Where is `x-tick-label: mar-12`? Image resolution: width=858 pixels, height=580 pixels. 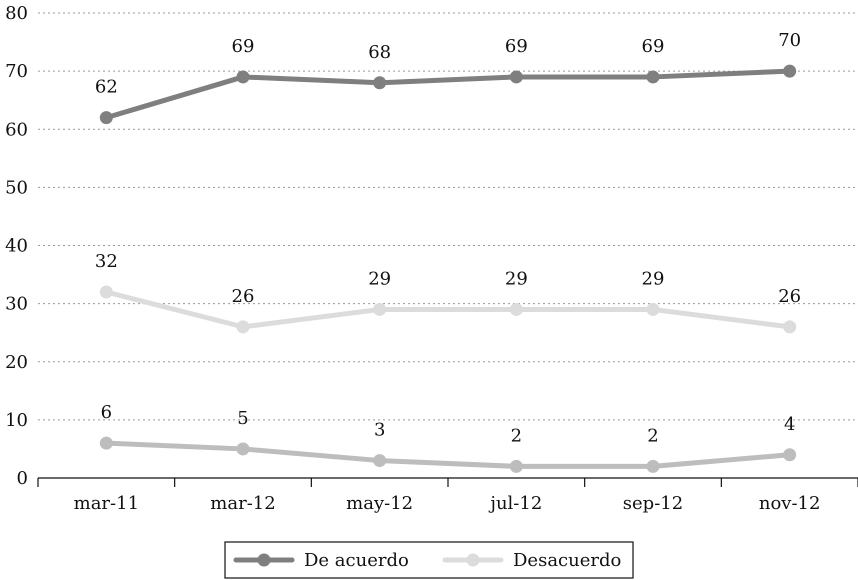
x-tick-label: mar-12 is located at coordinates (242, 503).